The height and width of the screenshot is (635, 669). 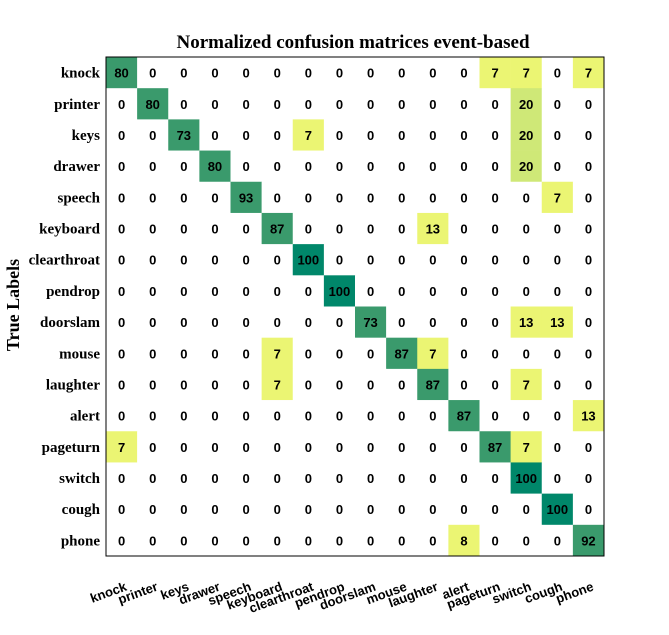 What do you see at coordinates (79, 354) in the screenshot?
I see `row-label: mouse` at bounding box center [79, 354].